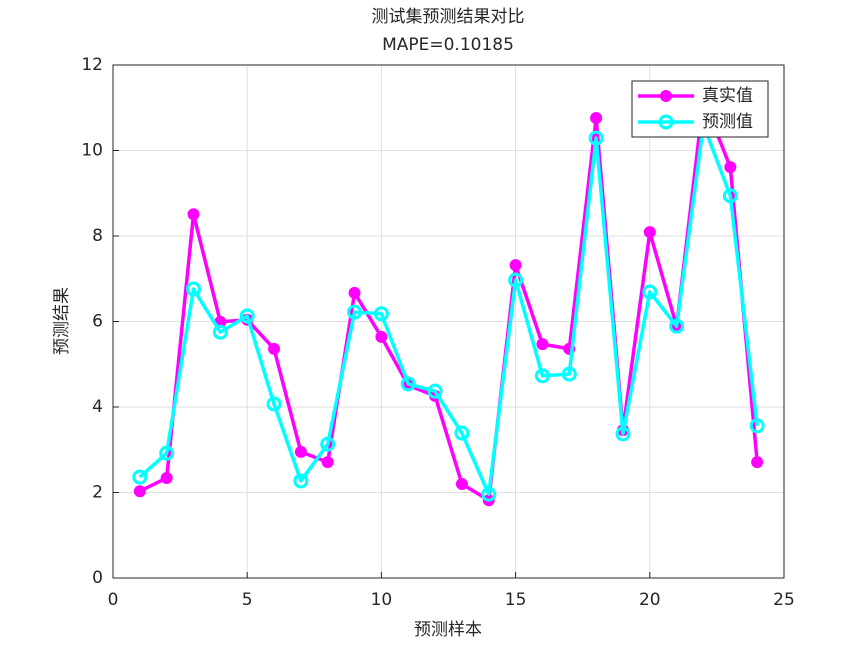  Describe the element at coordinates (62, 321) in the screenshot. I see `y-axis-label: 预测结果` at that location.